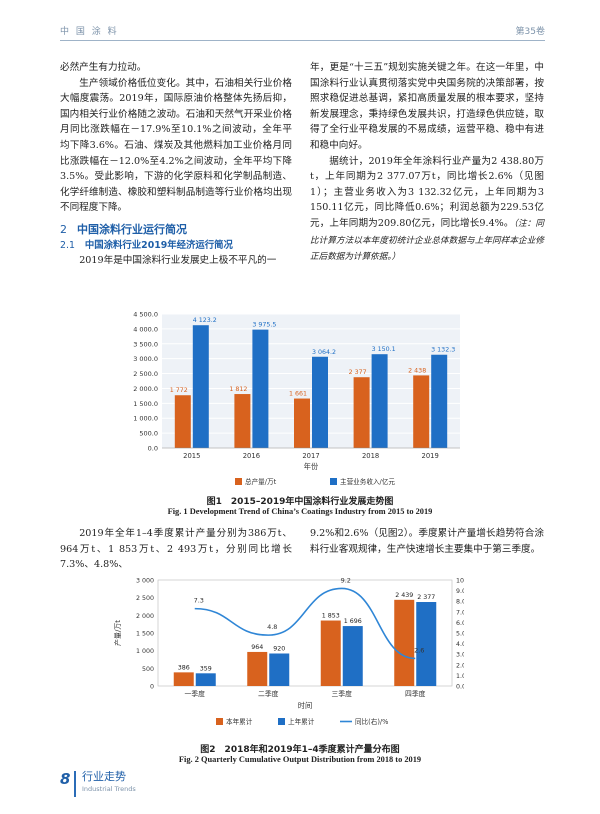  I want to click on volume-label: 第35卷, so click(530, 32).